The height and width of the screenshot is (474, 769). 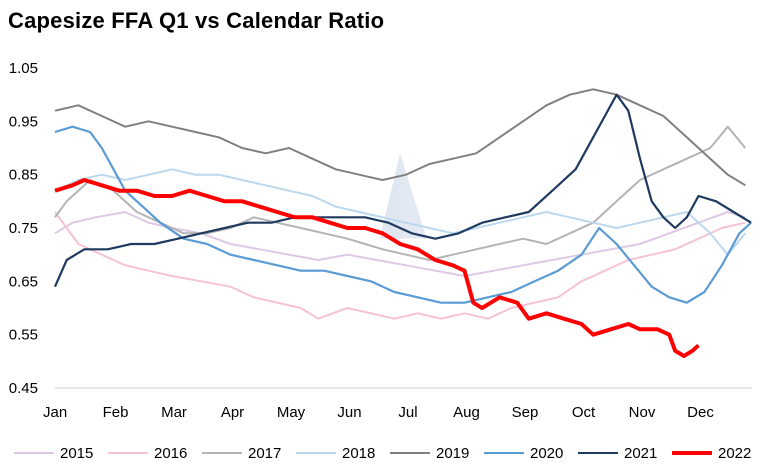 What do you see at coordinates (291, 412) in the screenshot?
I see `x-tick-label: May` at bounding box center [291, 412].